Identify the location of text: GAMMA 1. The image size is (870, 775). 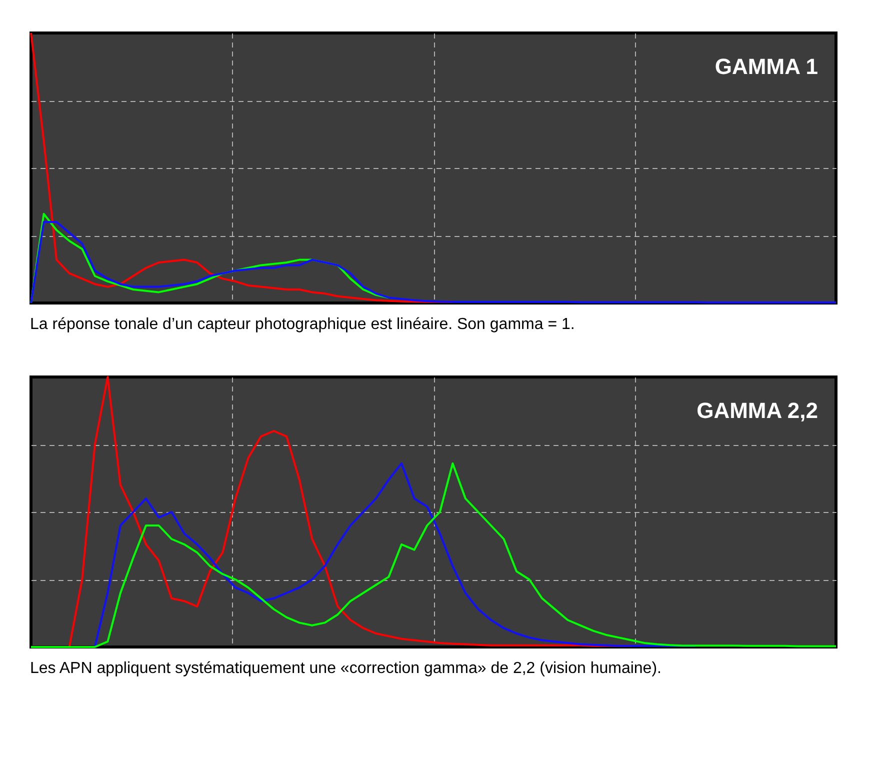
(766, 66).